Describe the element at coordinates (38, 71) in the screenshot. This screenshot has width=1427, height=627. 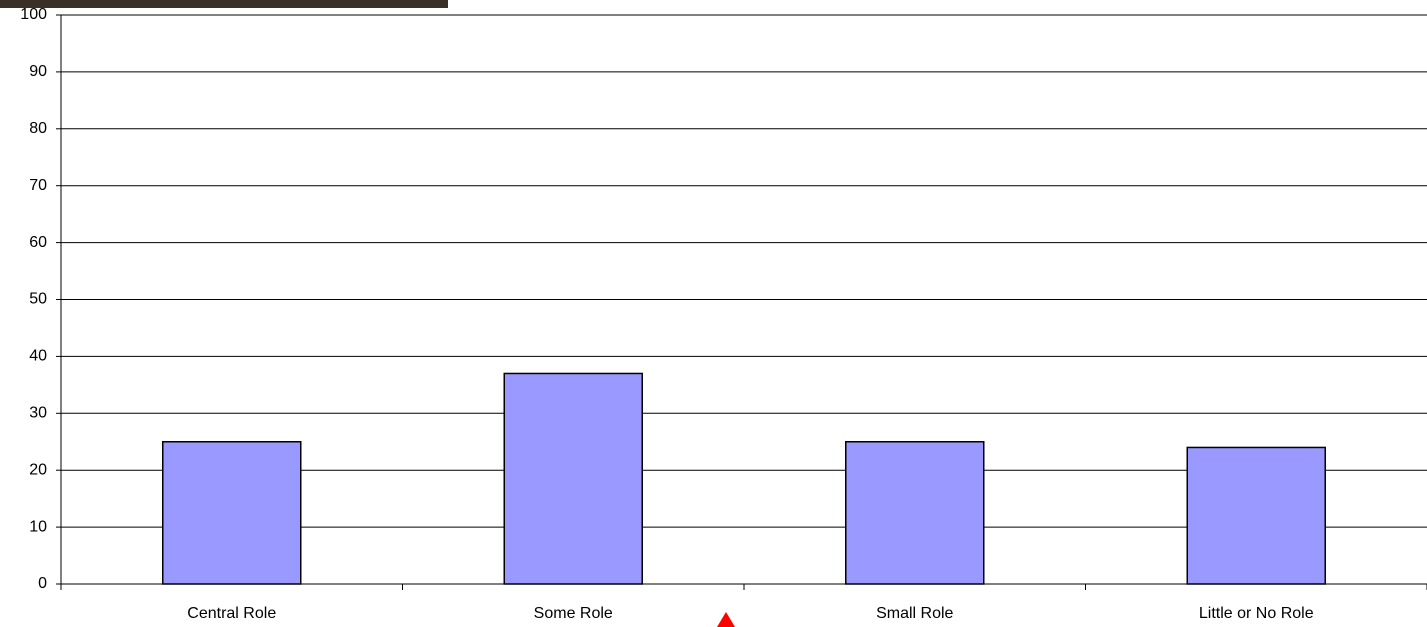
I see `y-tick-label: 90` at that location.